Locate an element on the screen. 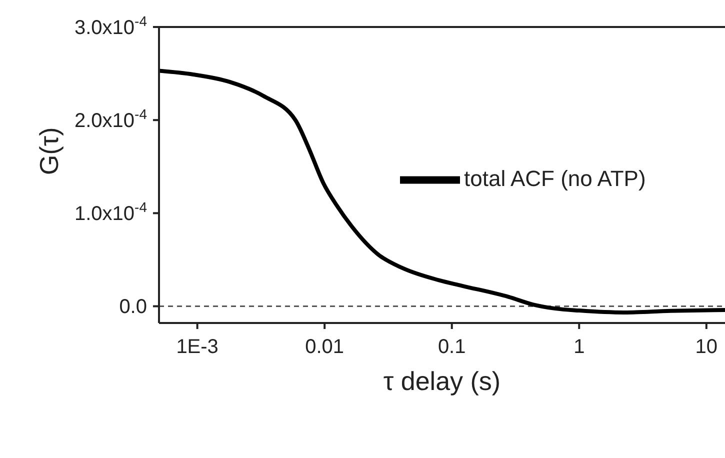 The height and width of the screenshot is (458, 725). y-tick-label: 0.0 is located at coordinates (133, 307).